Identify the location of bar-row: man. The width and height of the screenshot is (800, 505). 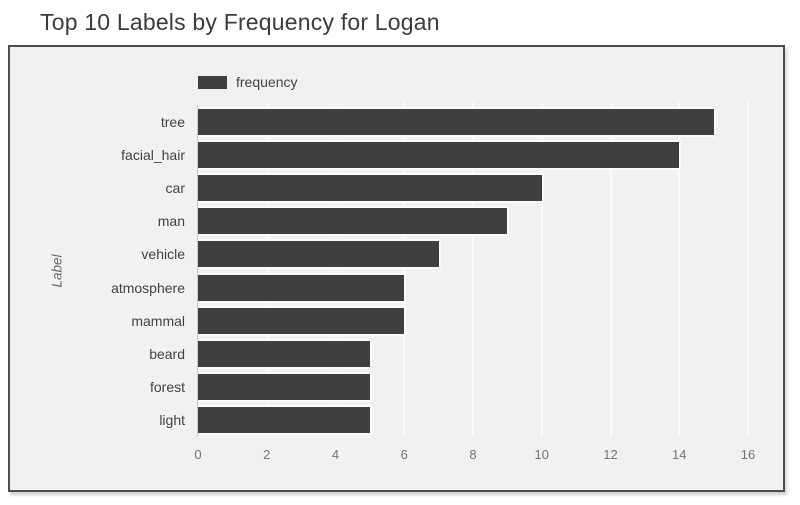
(471, 221).